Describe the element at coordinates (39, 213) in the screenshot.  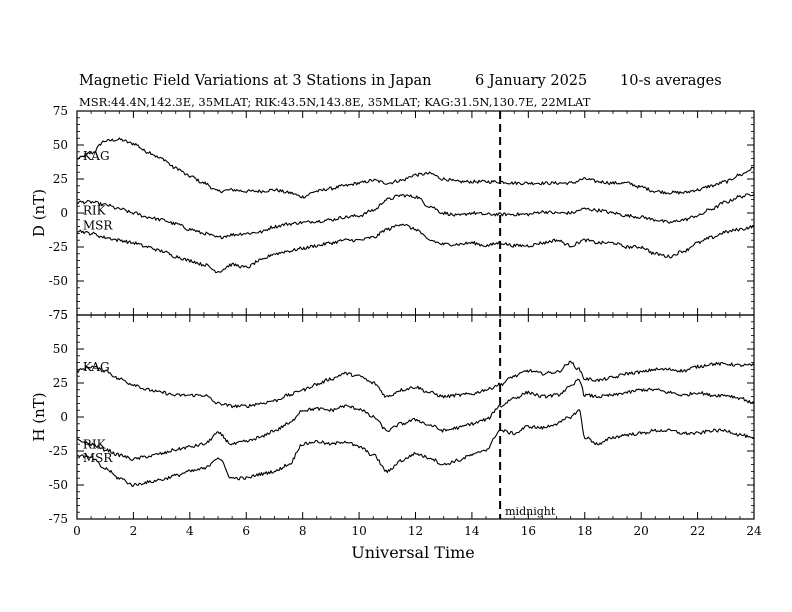
I see `y-axis-label: D (nT)` at that location.